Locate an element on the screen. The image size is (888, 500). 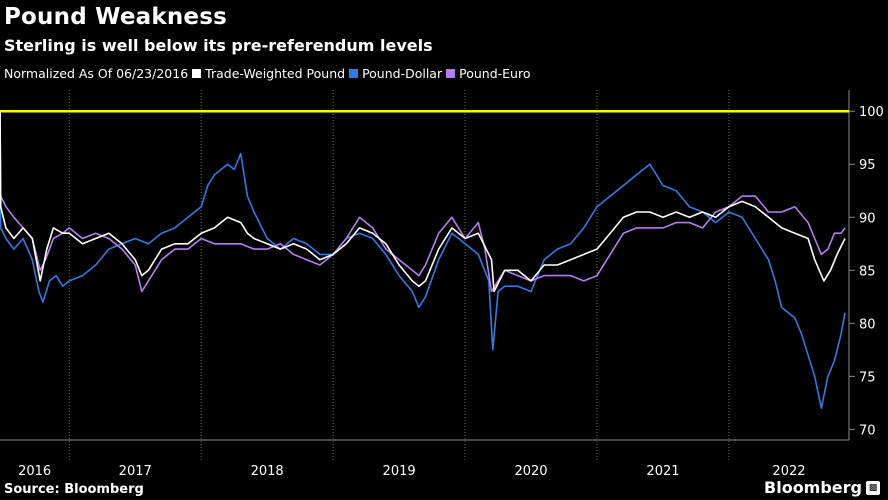
y-tick-label-100: 100 is located at coordinates (871, 112).